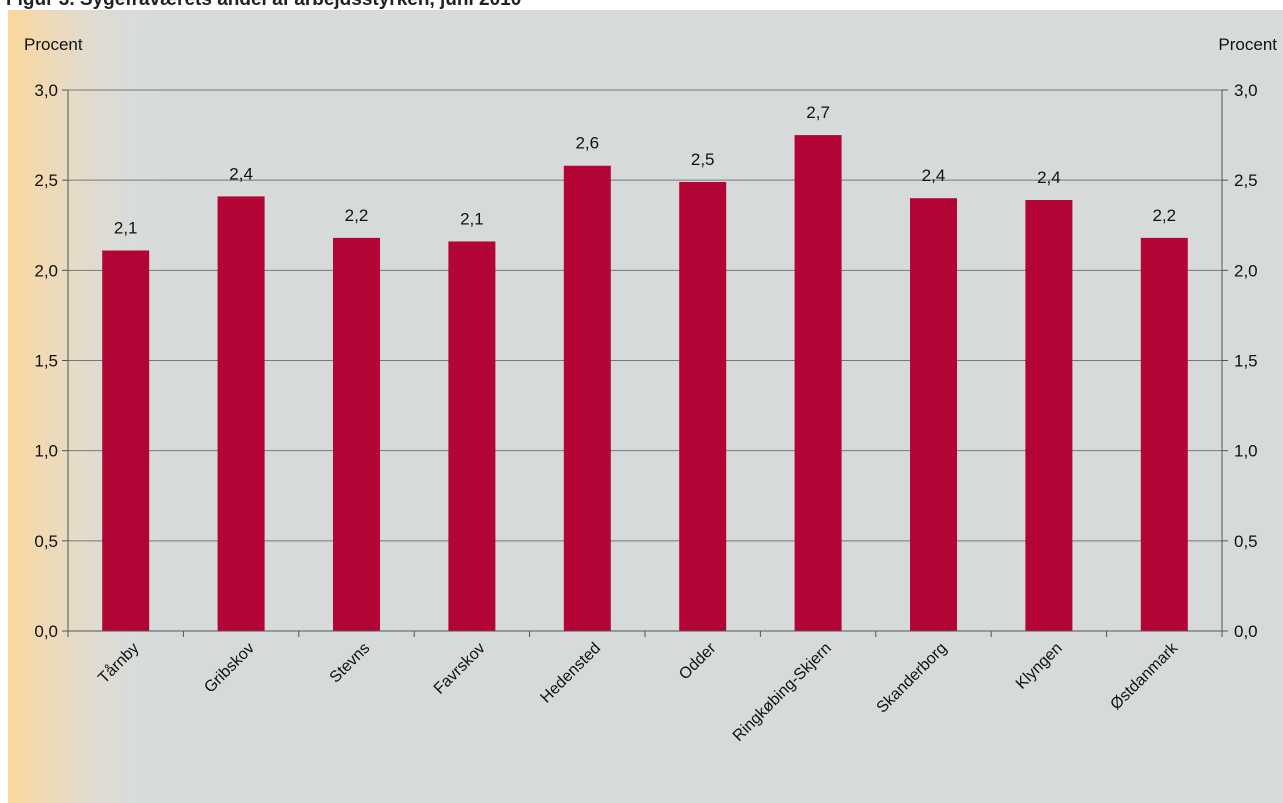  Describe the element at coordinates (1039, 666) in the screenshot. I see `x-tick-label: Klyngen` at that location.